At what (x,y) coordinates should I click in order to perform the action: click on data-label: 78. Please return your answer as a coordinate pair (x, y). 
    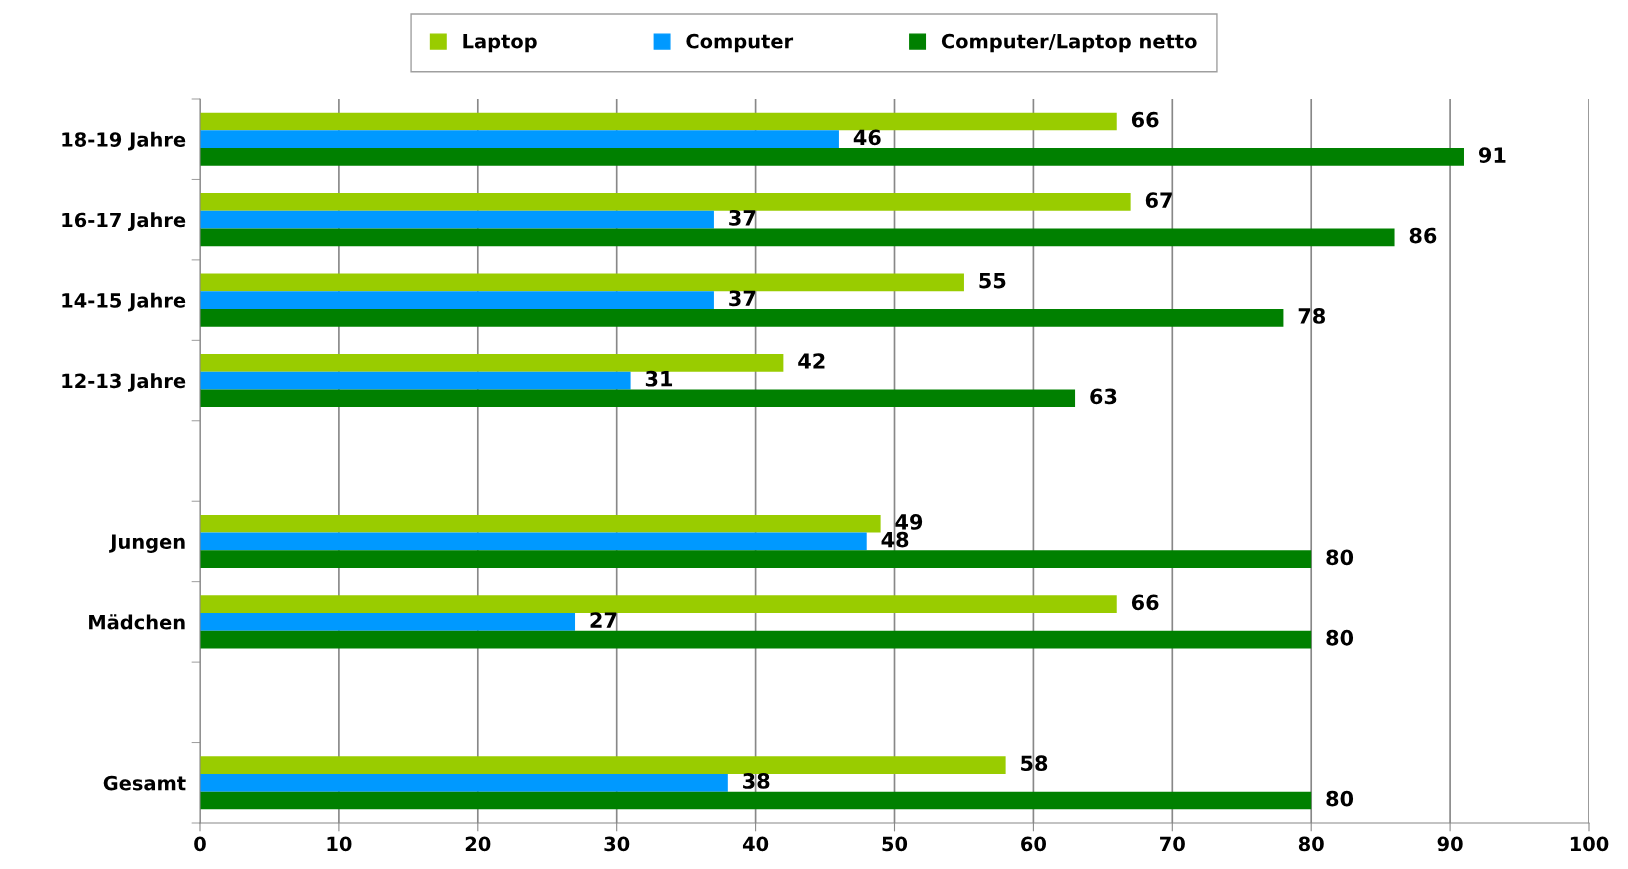
    Looking at the image, I should click on (1312, 316).